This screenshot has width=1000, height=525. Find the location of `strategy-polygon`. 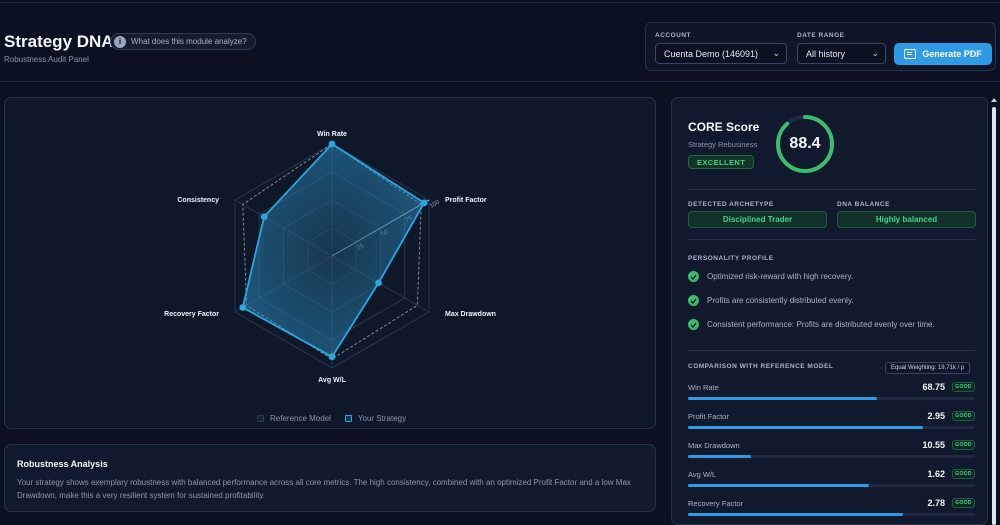

strategy-polygon is located at coordinates (333, 250).